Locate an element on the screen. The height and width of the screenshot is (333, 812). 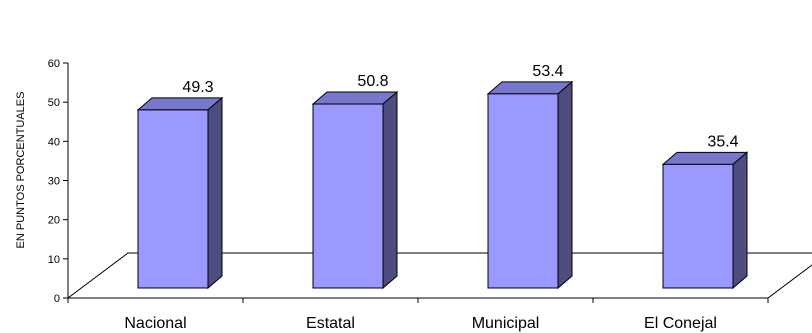
x-axis: Nacional Estatal Municipal El Conejal is located at coordinates (418, 314).